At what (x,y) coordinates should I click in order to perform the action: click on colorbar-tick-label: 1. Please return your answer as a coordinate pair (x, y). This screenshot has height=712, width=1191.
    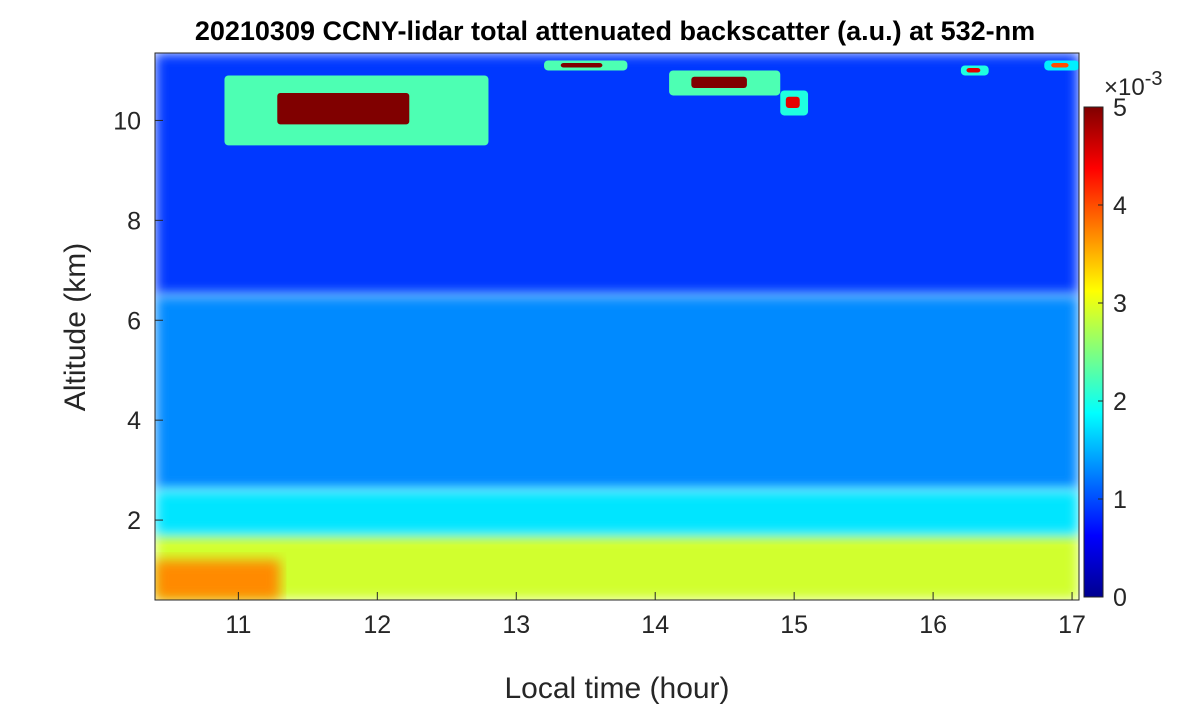
    Looking at the image, I should click on (1120, 500).